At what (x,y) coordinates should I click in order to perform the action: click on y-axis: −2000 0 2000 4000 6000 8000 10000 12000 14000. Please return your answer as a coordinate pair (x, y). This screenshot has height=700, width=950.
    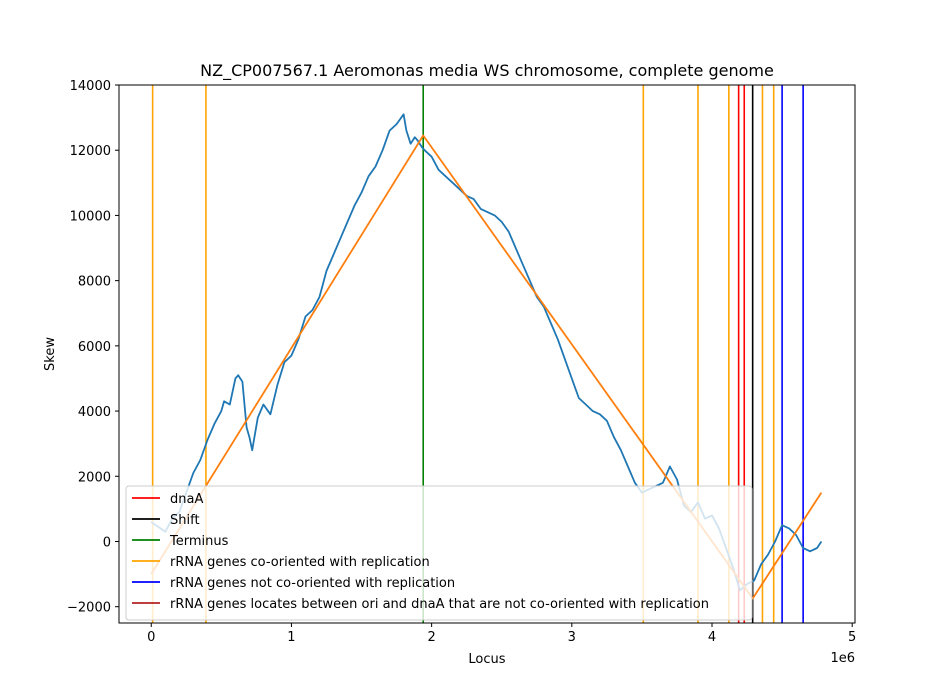
    Looking at the image, I should click on (93, 347).